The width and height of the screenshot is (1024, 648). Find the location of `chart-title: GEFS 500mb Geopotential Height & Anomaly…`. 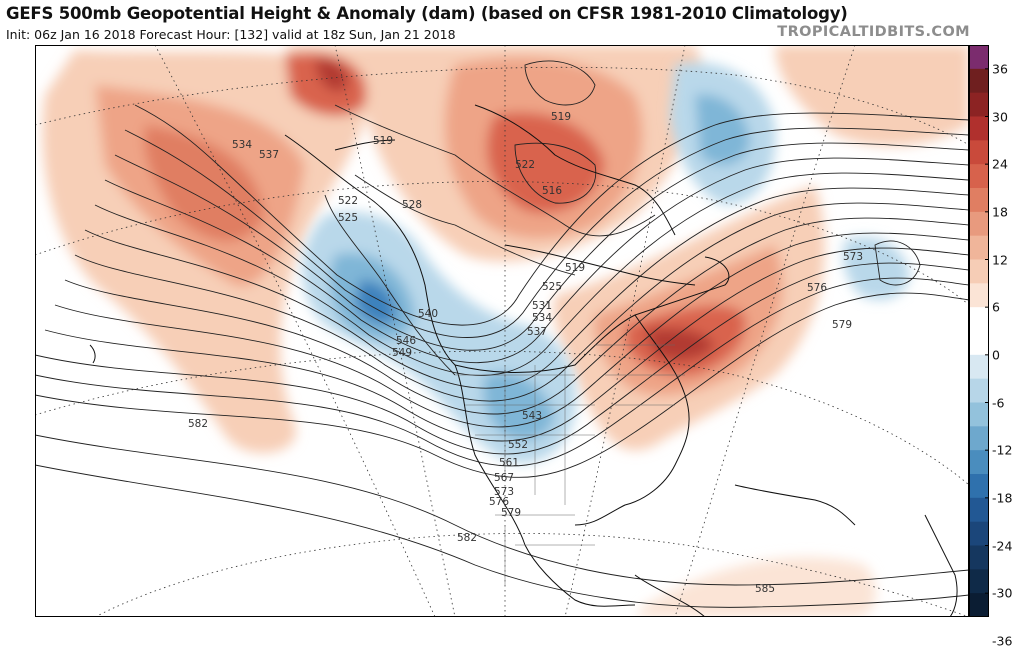

chart-title: GEFS 500mb Geopotential Height & Anomaly… is located at coordinates (427, 13).